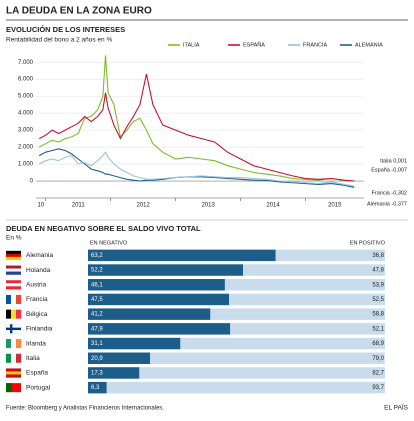  I want to click on x-tick-label: 2014, so click(273, 206).